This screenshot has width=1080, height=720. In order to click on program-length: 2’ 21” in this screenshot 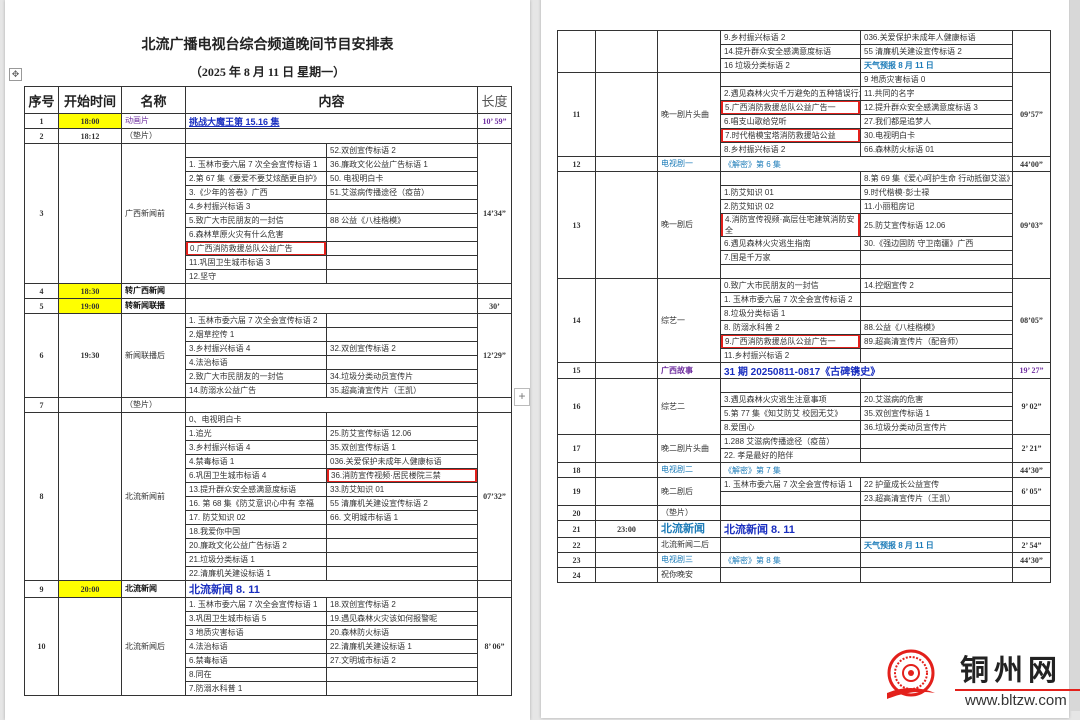, I will do `click(1031, 448)`.